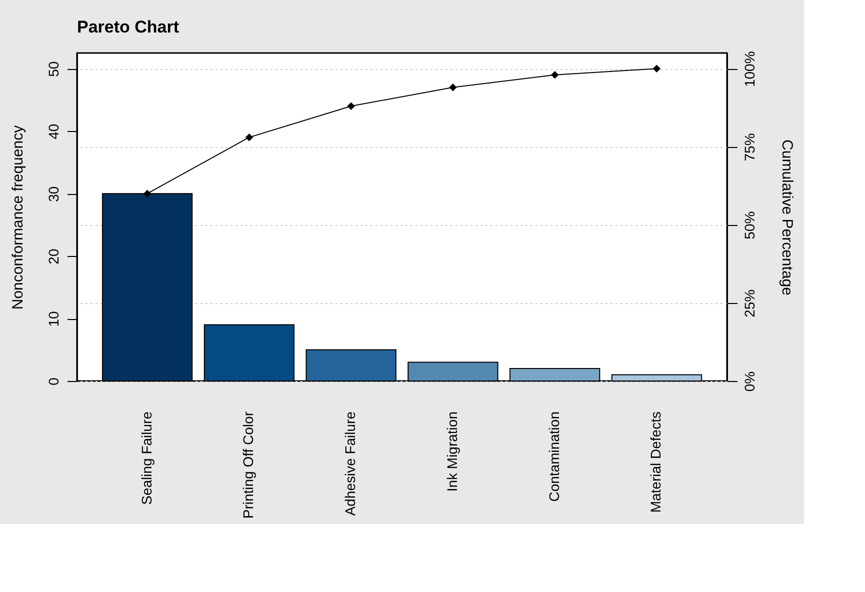 Image resolution: width=865 pixels, height=592 pixels. Describe the element at coordinates (750, 303) in the screenshot. I see `y2-tick-label: 25%` at that location.